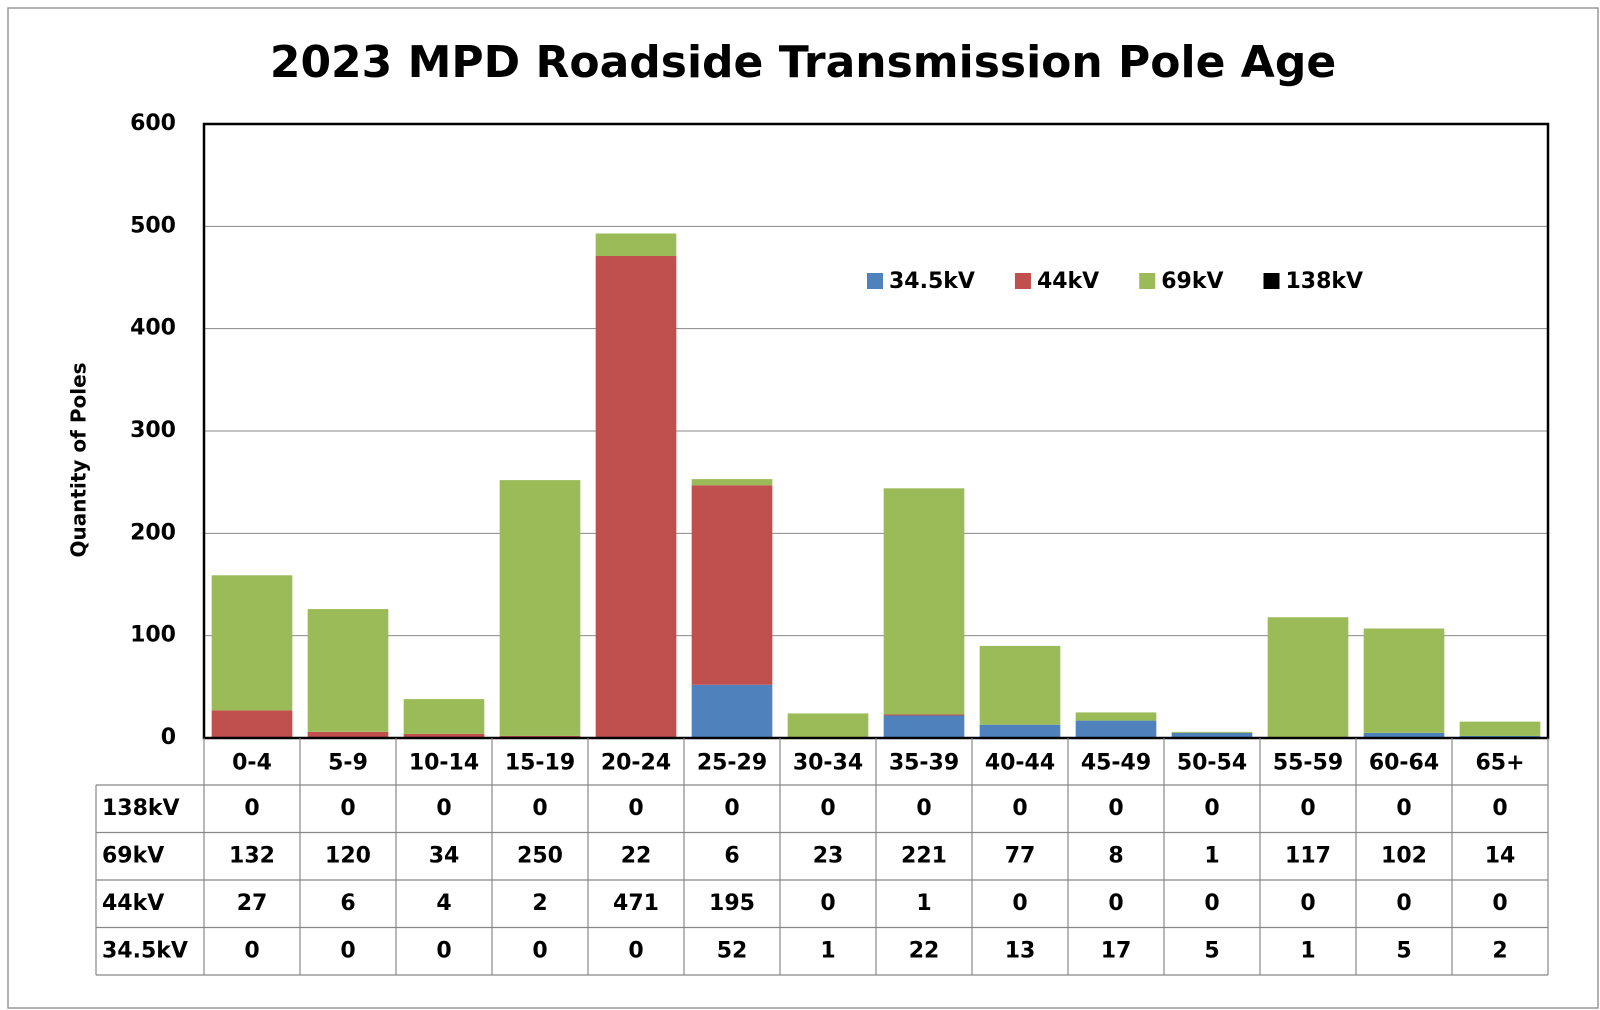 Image resolution: width=1600 pixels, height=1010 pixels. I want to click on x-tick-label: 35-39, so click(924, 763).